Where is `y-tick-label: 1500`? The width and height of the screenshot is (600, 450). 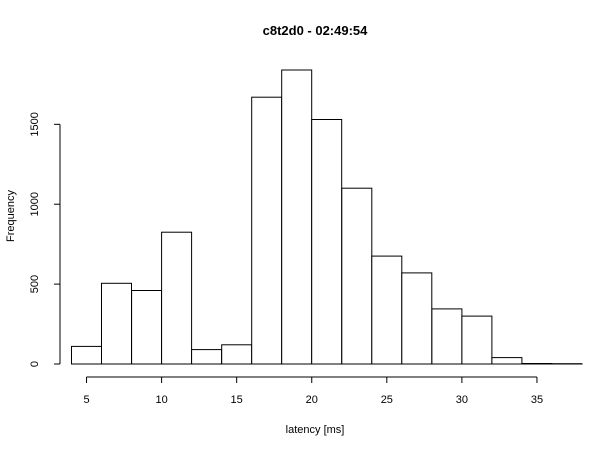
y-tick-label: 1500 is located at coordinates (35, 124).